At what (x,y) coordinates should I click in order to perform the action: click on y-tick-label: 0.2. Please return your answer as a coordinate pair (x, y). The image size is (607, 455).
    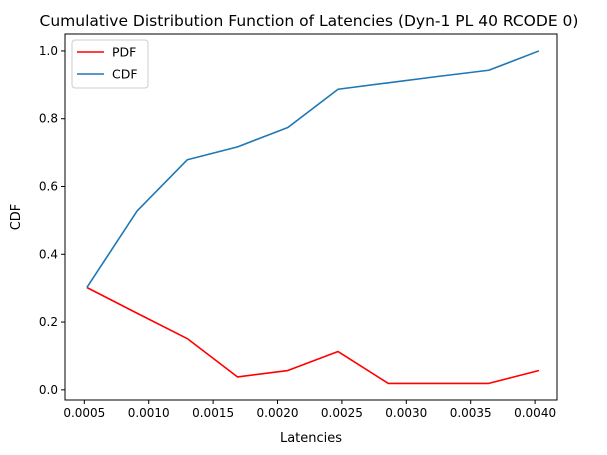
    Looking at the image, I should click on (48, 322).